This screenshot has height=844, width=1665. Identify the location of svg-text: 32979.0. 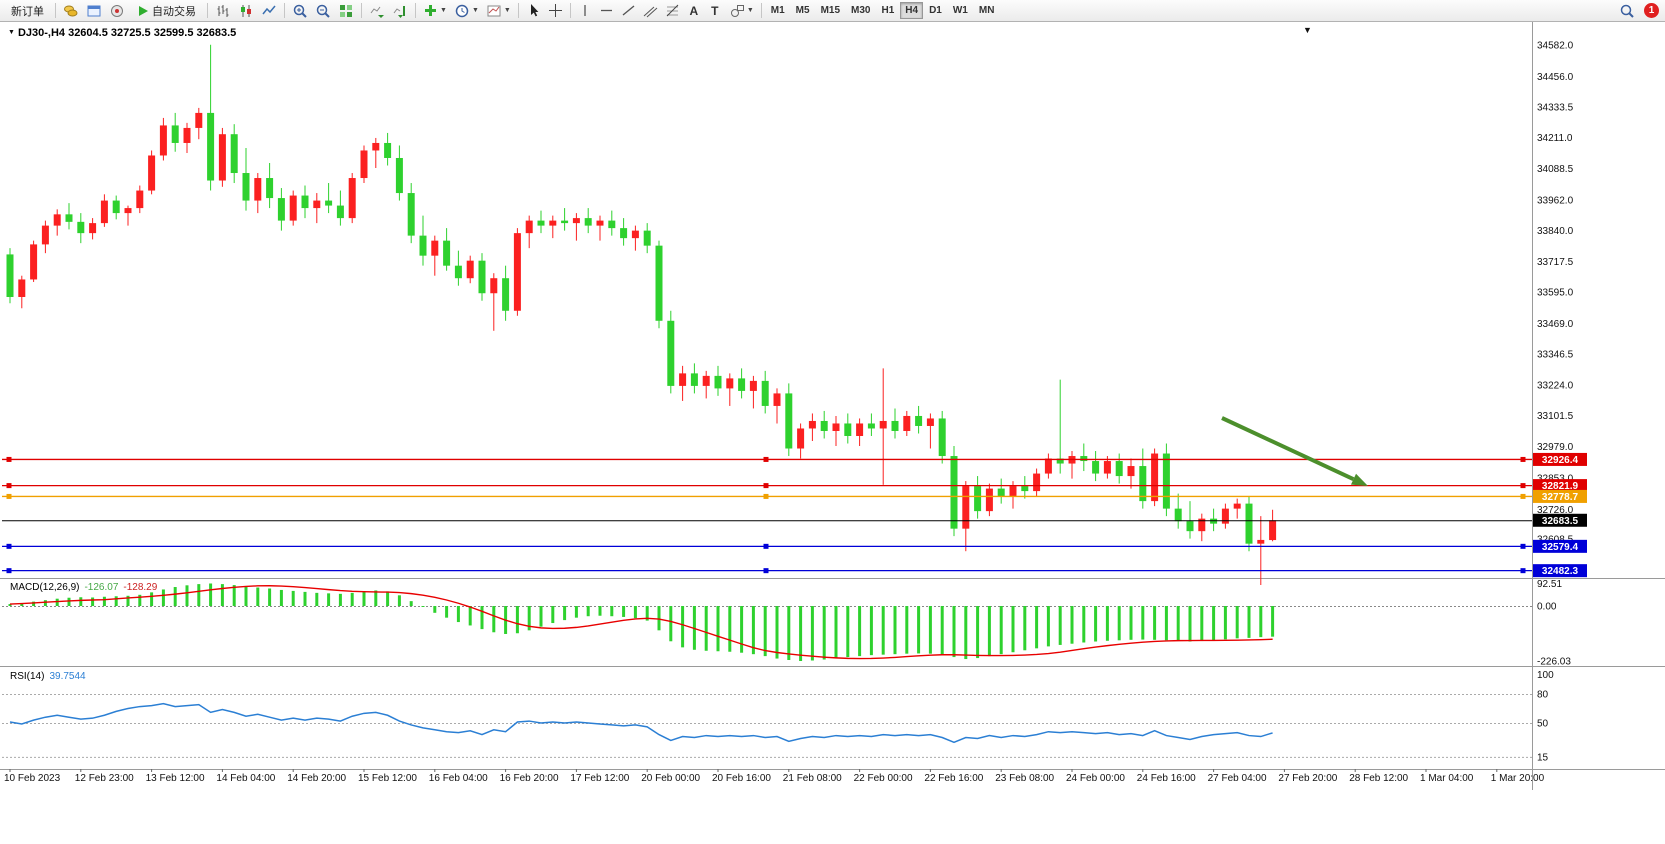
(1555, 447).